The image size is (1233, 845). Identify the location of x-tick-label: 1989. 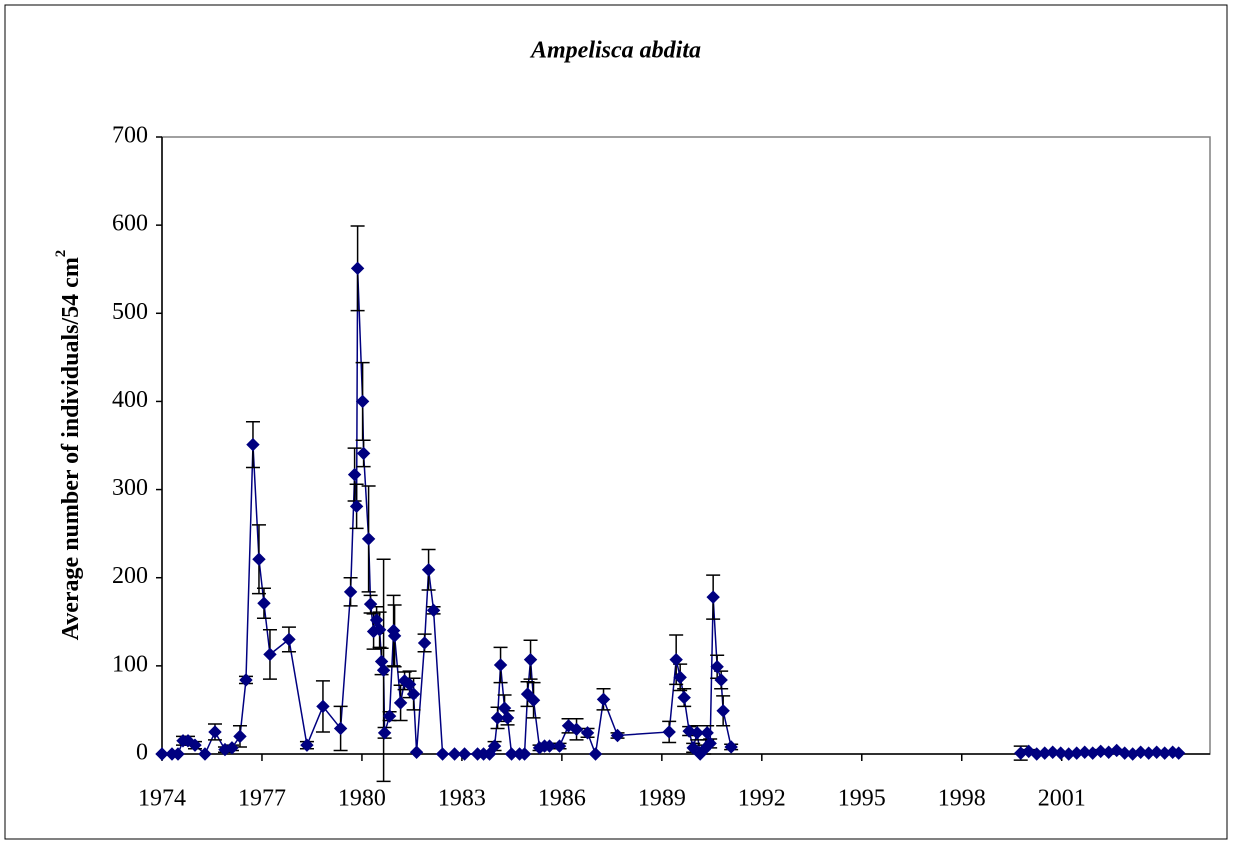
(662, 799).